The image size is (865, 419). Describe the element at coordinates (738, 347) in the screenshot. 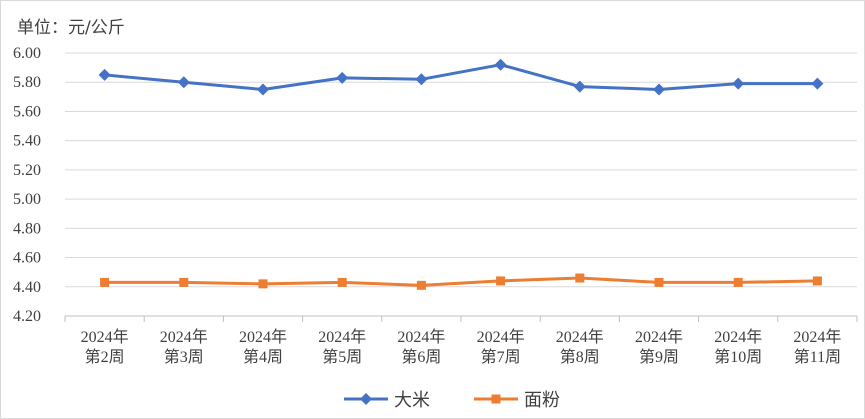

I see `x-tick-label: 2024年第10周` at that location.